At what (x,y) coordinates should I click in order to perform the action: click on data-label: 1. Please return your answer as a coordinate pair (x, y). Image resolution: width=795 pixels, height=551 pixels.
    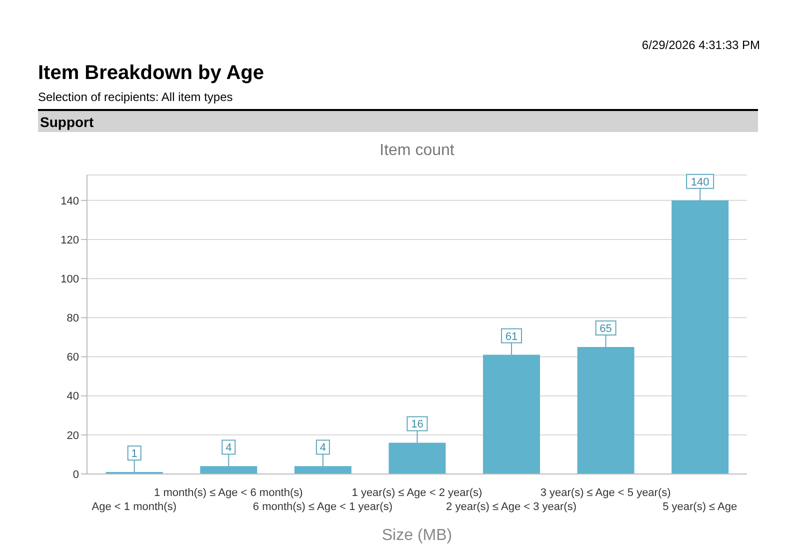
    Looking at the image, I should click on (134, 454).